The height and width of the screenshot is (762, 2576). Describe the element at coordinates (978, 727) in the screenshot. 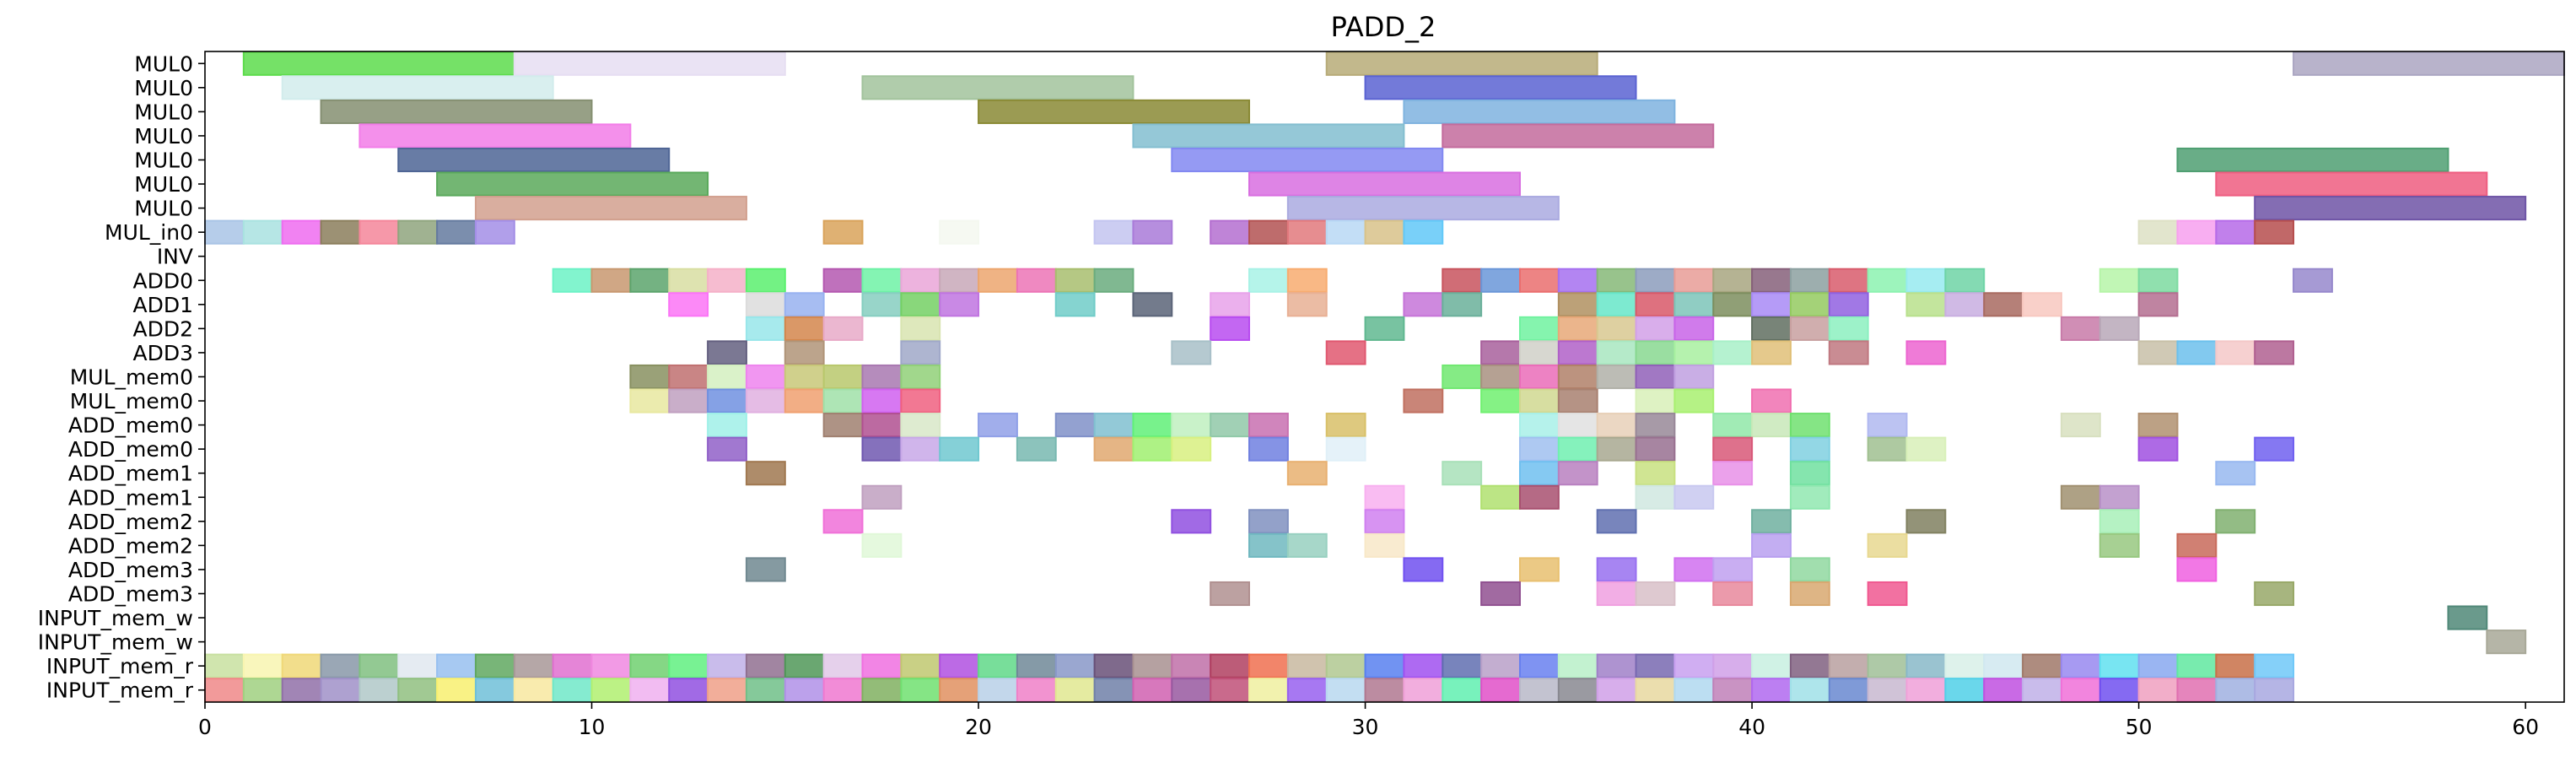

I see `x-tick-label: 20` at that location.